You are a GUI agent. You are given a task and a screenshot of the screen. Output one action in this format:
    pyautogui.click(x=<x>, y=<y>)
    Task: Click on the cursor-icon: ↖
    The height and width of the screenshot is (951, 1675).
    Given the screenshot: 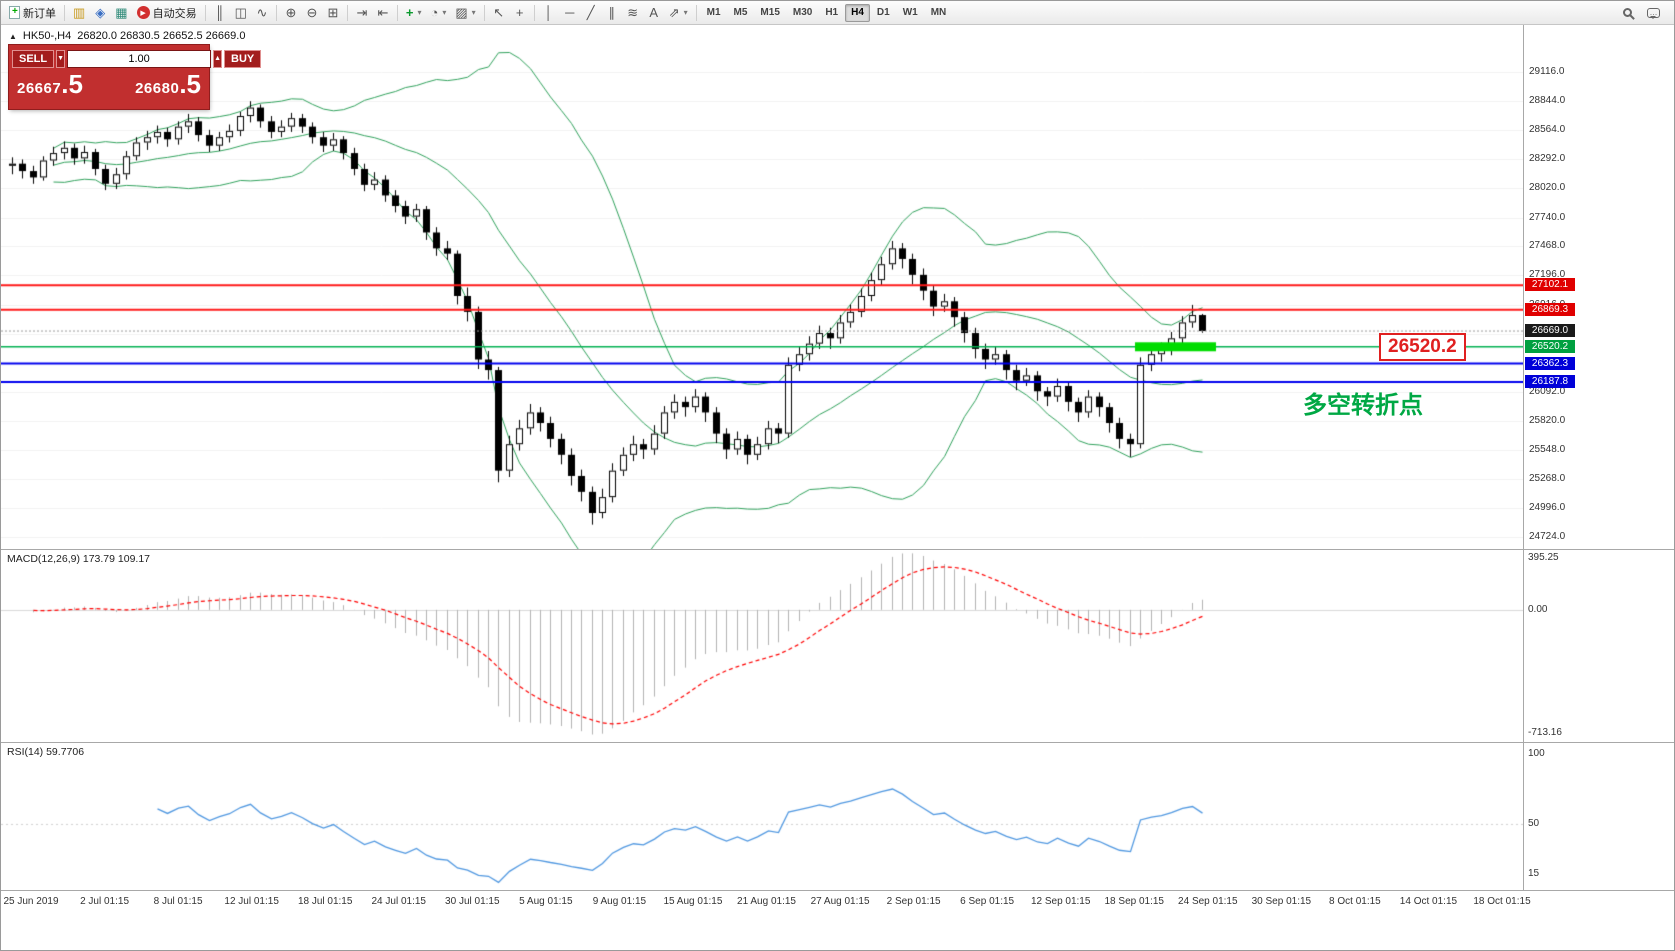 What is the action you would take?
    pyautogui.click(x=499, y=12)
    